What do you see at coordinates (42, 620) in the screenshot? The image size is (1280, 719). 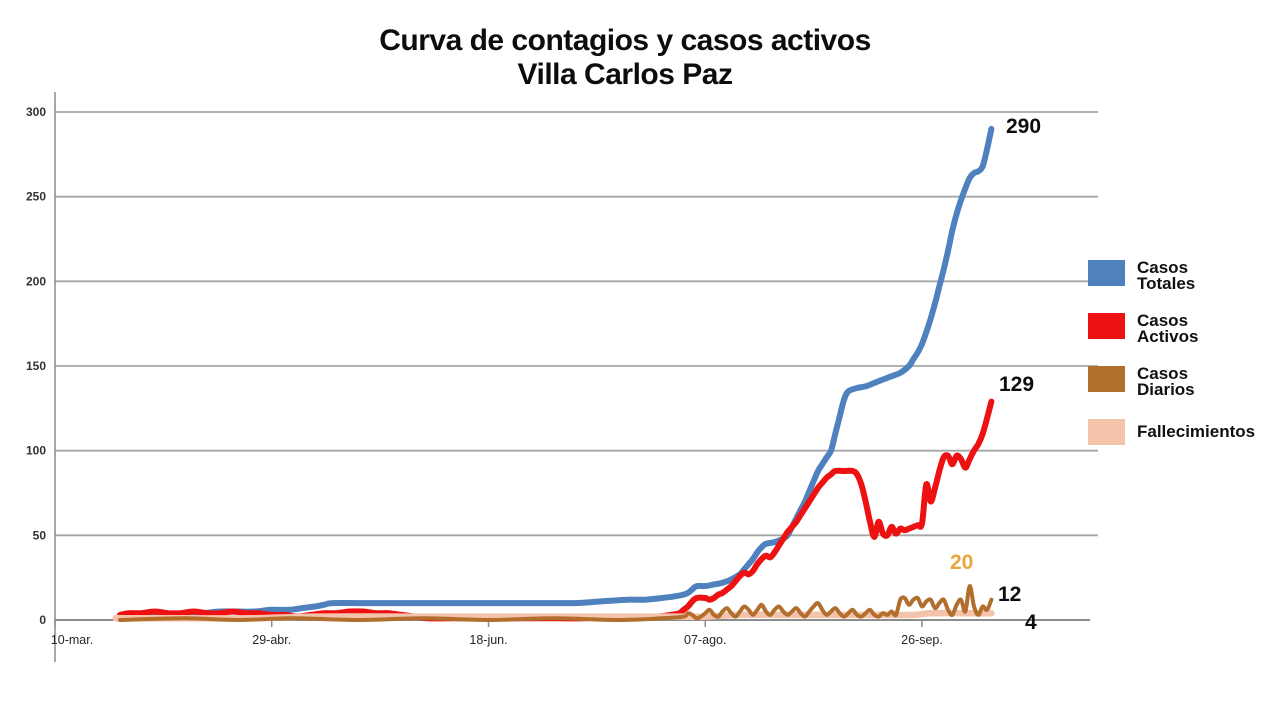 I see `y-tick-label-0: 0` at bounding box center [42, 620].